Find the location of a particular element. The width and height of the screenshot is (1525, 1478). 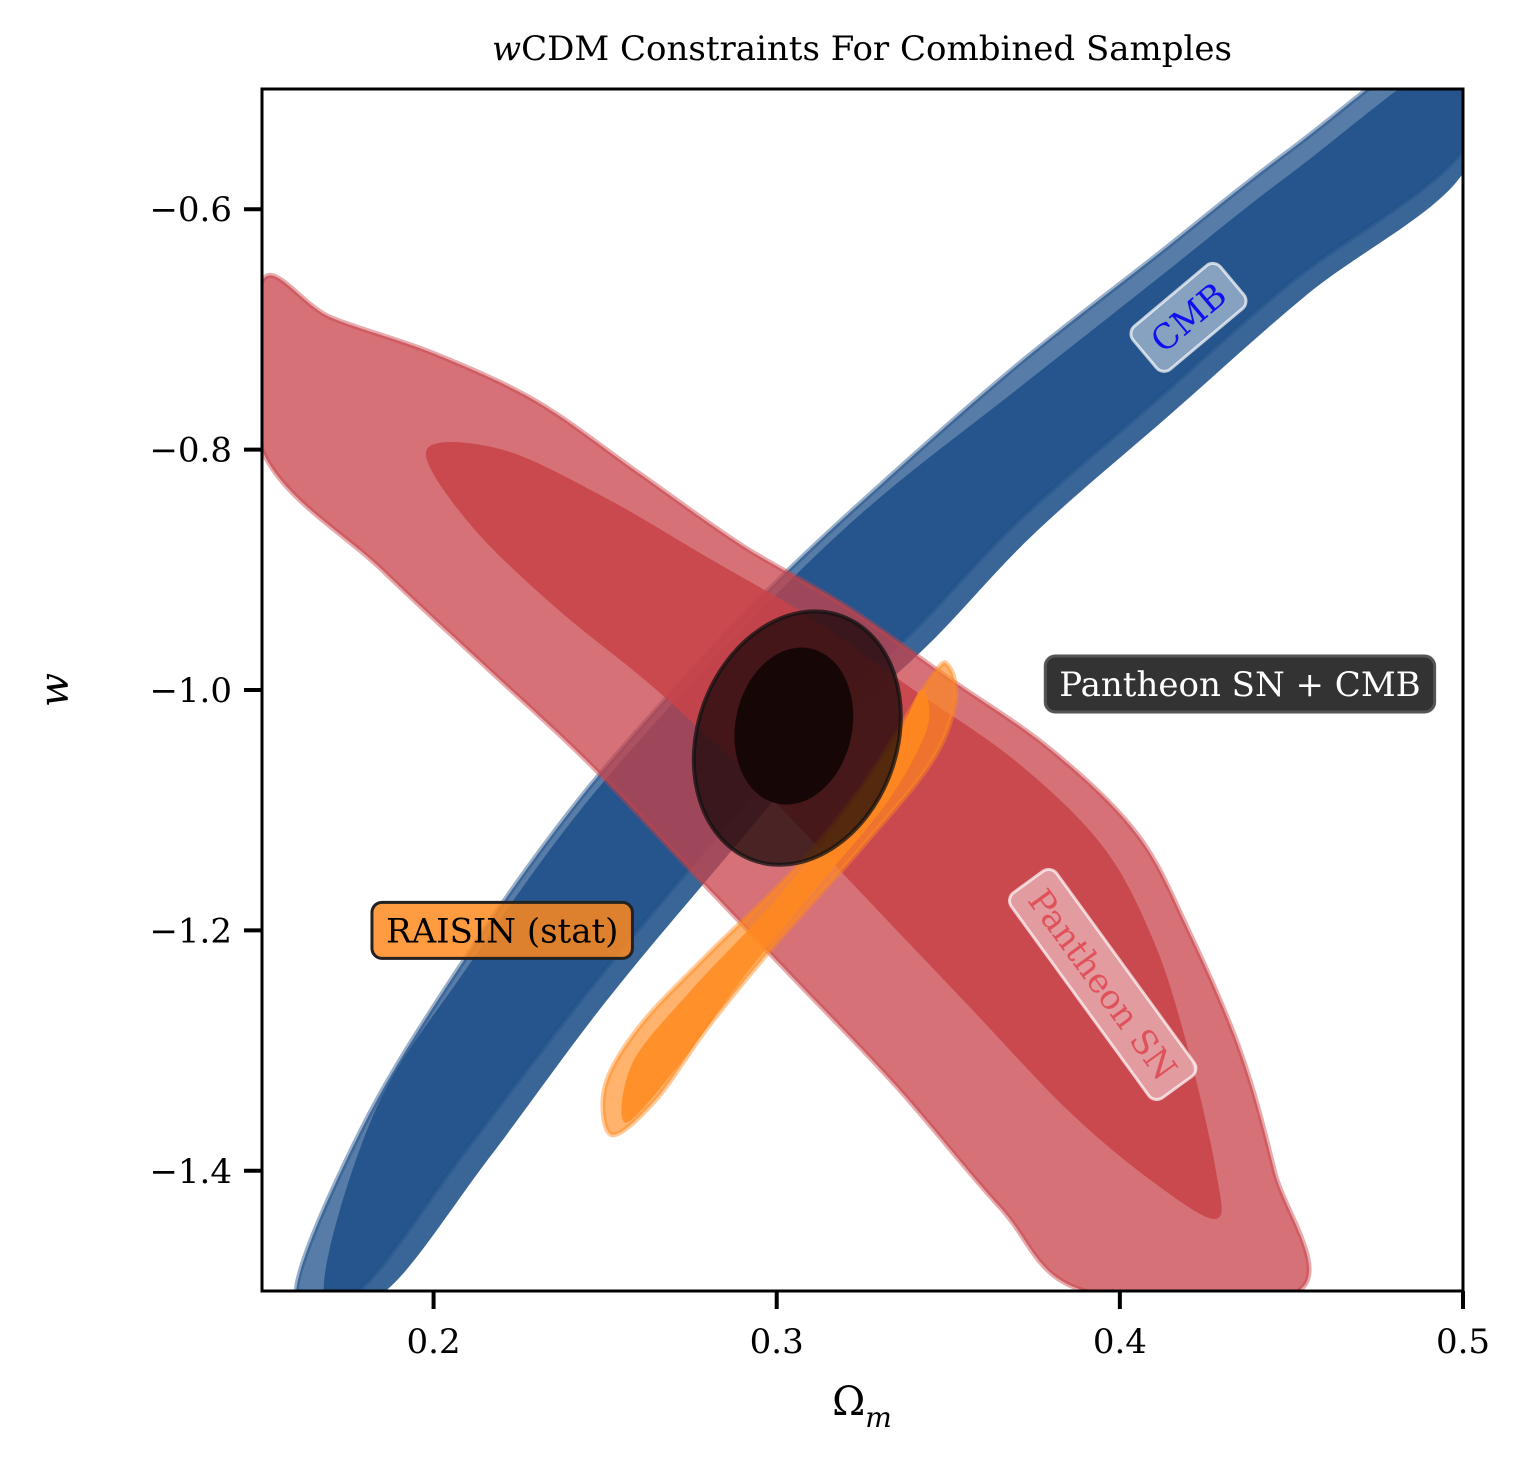

x-tick-label: 0.5 is located at coordinates (1463, 1342).